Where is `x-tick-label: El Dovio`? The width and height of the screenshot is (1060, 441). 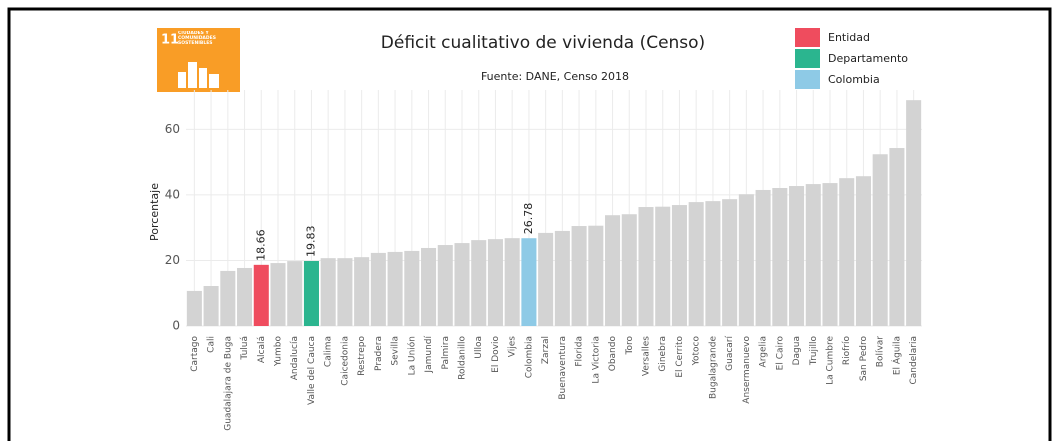 x-tick-label: El Dovio is located at coordinates (496, 354).